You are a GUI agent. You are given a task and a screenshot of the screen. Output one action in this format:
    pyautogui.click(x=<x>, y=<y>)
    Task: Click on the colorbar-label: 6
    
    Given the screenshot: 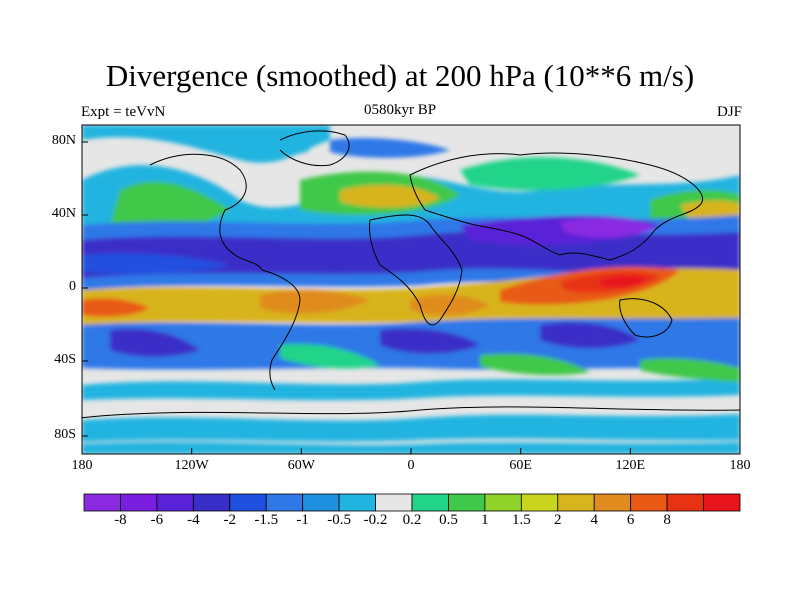 What is the action you would take?
    pyautogui.click(x=630, y=520)
    